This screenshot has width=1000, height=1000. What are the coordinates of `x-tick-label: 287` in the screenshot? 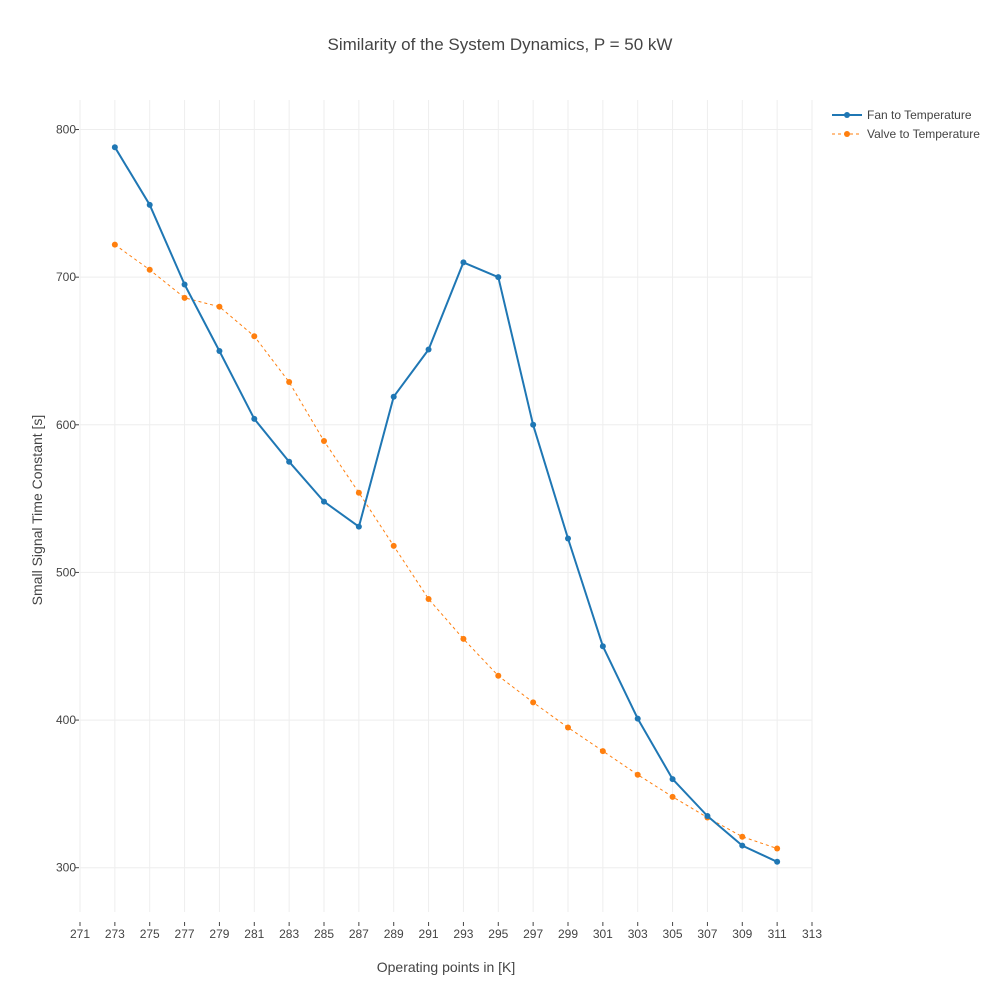 It's located at (359, 934).